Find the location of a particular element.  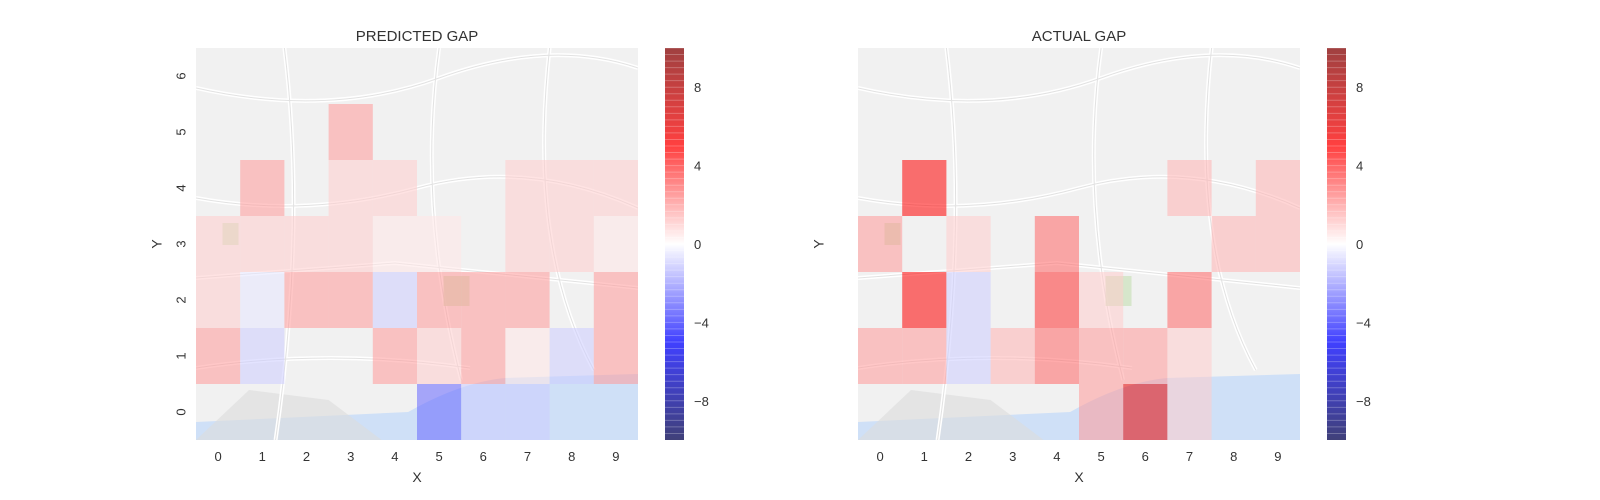

x-tick-label: 1 is located at coordinates (924, 456).